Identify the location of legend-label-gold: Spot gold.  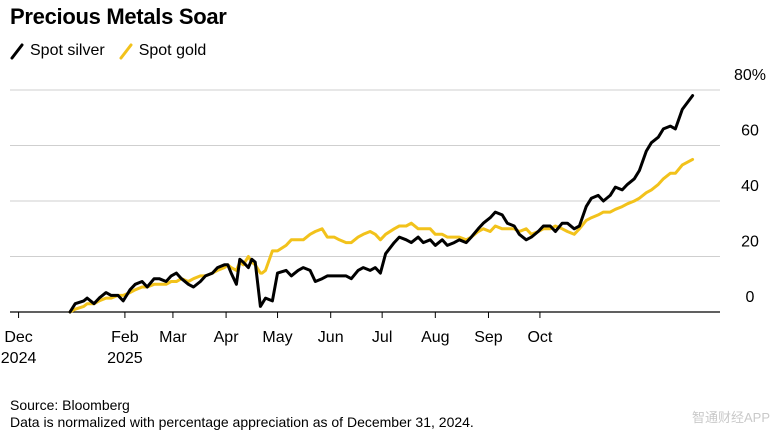
(172, 50).